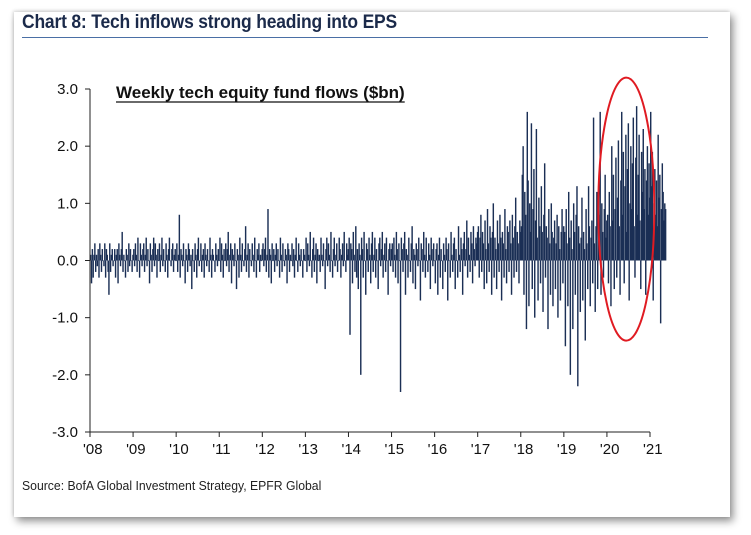  I want to click on y-ticks-group: 3.0 2.0 1.0 0.0 -1.0 -2.0 -3.0, so click(71, 261).